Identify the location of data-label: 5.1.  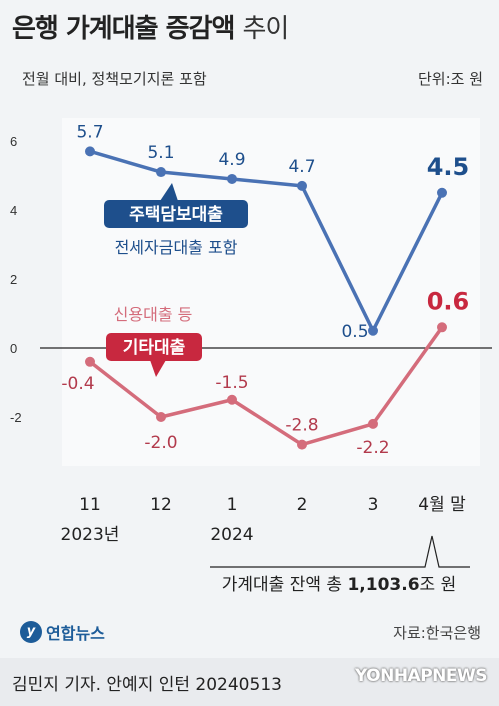
(160, 153).